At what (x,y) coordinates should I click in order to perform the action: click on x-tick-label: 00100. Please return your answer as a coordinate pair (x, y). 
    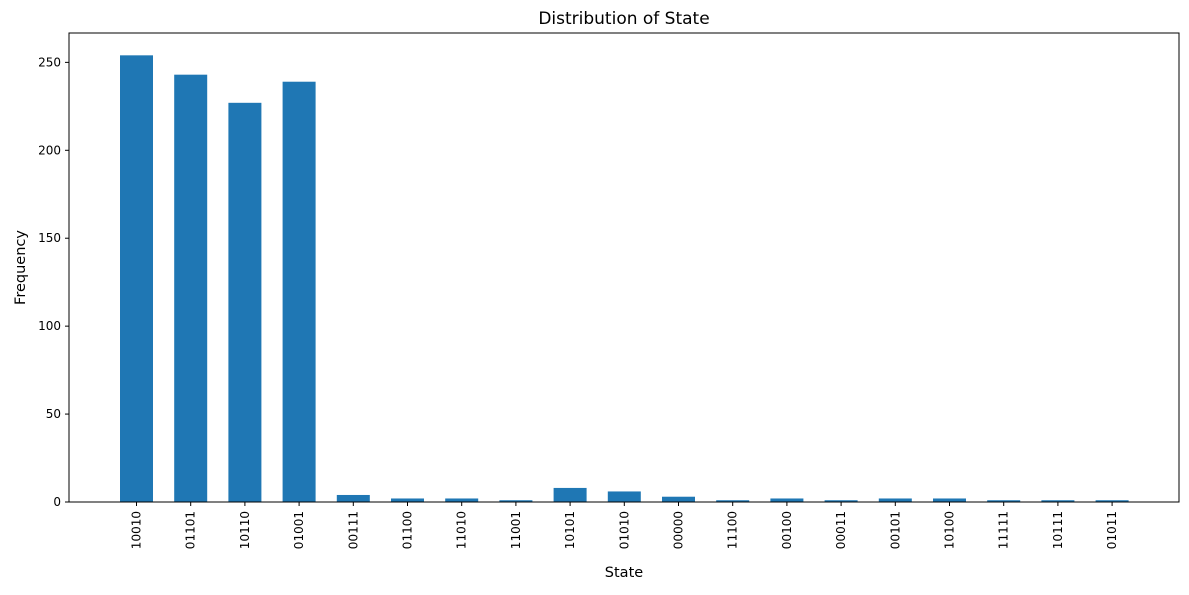
    Looking at the image, I should click on (787, 530).